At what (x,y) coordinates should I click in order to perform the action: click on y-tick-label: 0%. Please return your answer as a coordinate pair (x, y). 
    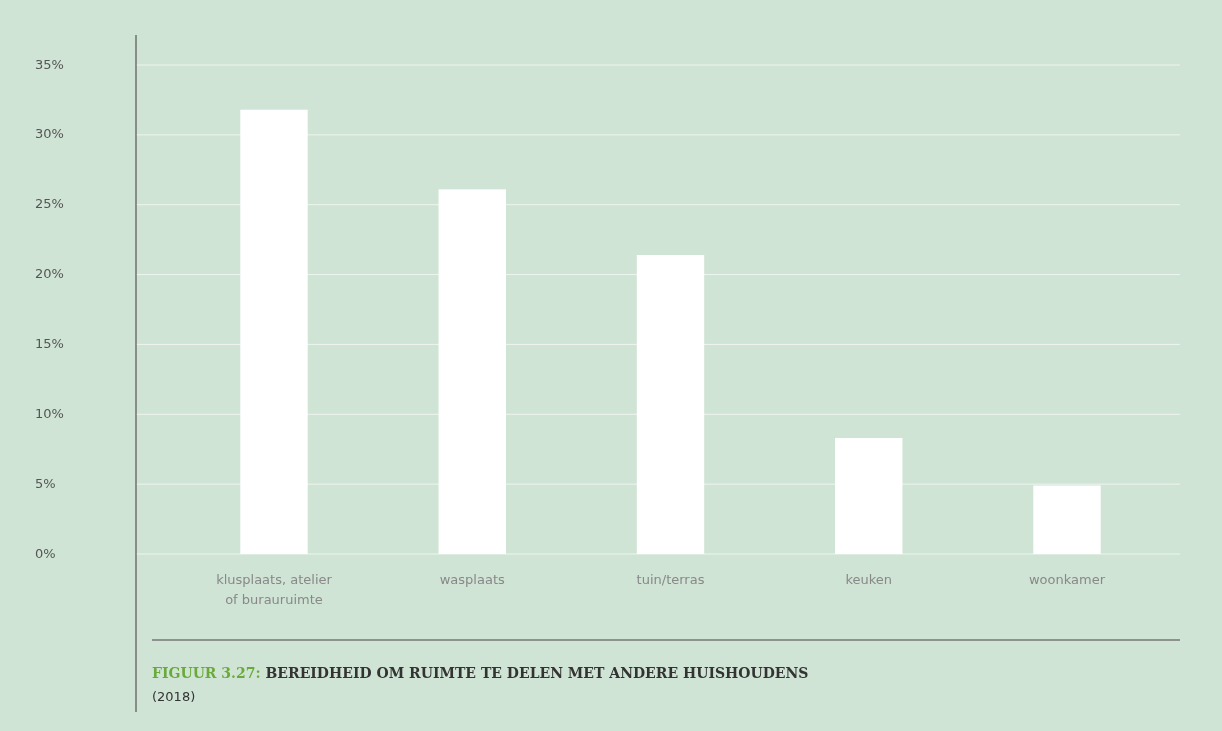
    Looking at the image, I should click on (45, 553).